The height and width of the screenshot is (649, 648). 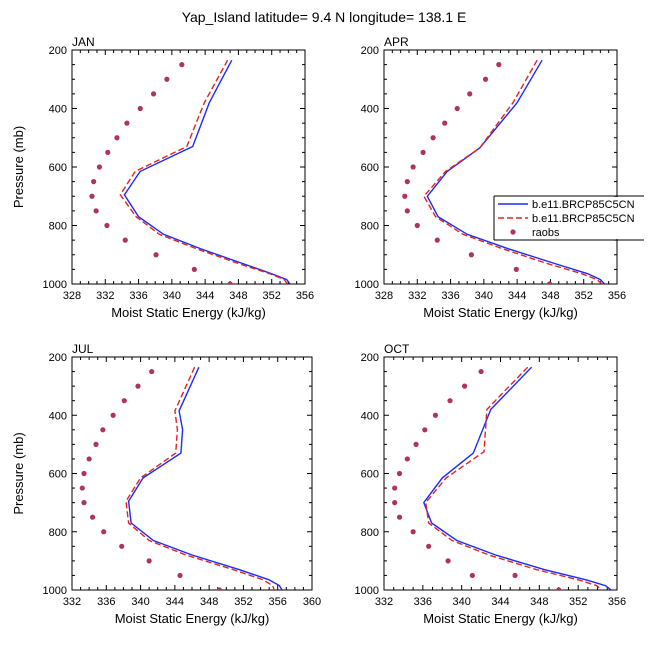 What do you see at coordinates (546, 233) in the screenshot?
I see `legend-label: raobs` at bounding box center [546, 233].